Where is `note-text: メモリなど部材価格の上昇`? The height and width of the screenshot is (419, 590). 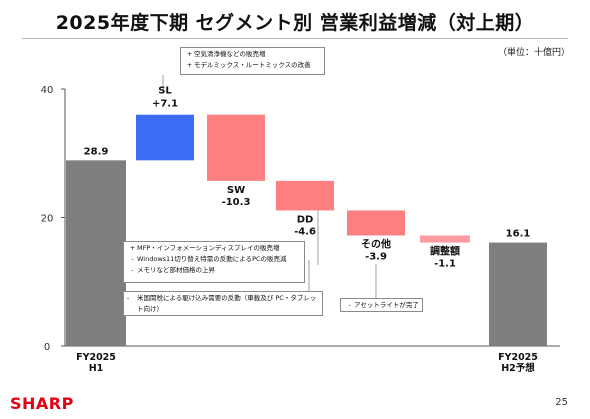 note-text: メモリなど部材価格の上昇 is located at coordinates (176, 270).